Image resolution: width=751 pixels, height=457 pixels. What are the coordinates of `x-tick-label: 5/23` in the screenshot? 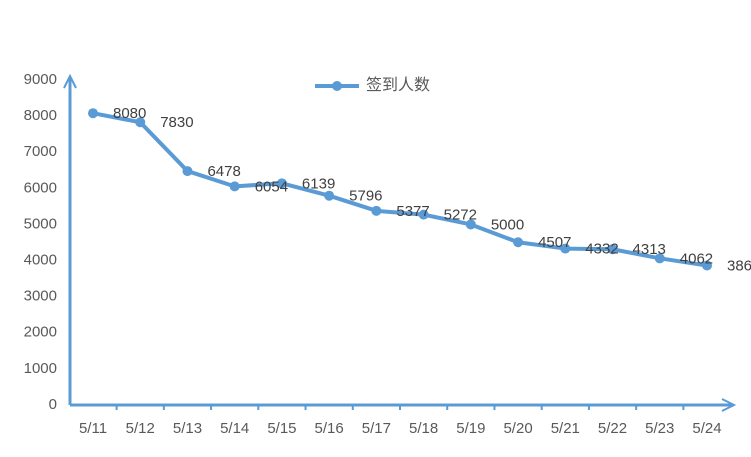 It's located at (659, 428).